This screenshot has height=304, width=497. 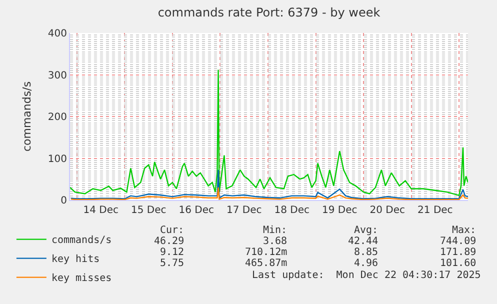 What do you see at coordinates (366, 263) in the screenshot?
I see `text: 4.96` at bounding box center [366, 263].